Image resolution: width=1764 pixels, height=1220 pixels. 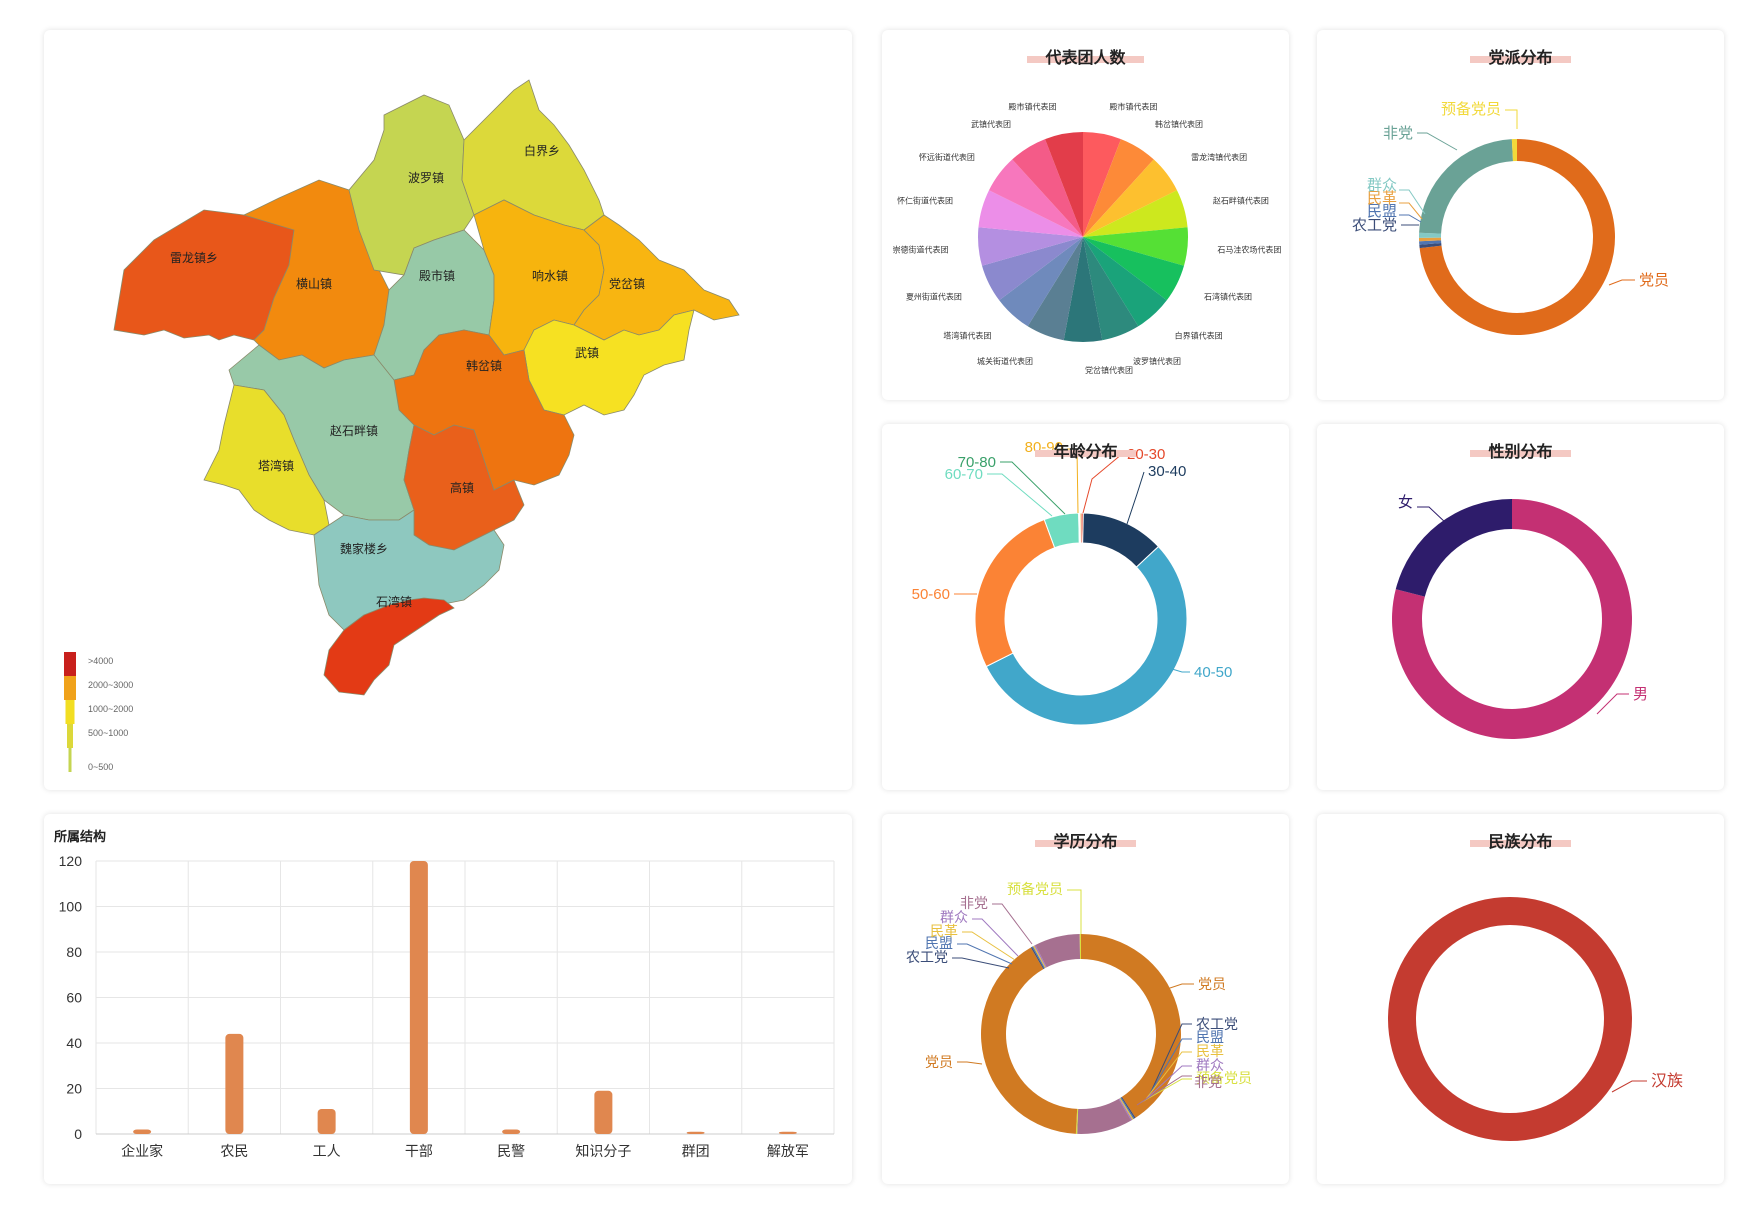 I want to click on slice-城关街道代表团, so click(x=1055, y=289).